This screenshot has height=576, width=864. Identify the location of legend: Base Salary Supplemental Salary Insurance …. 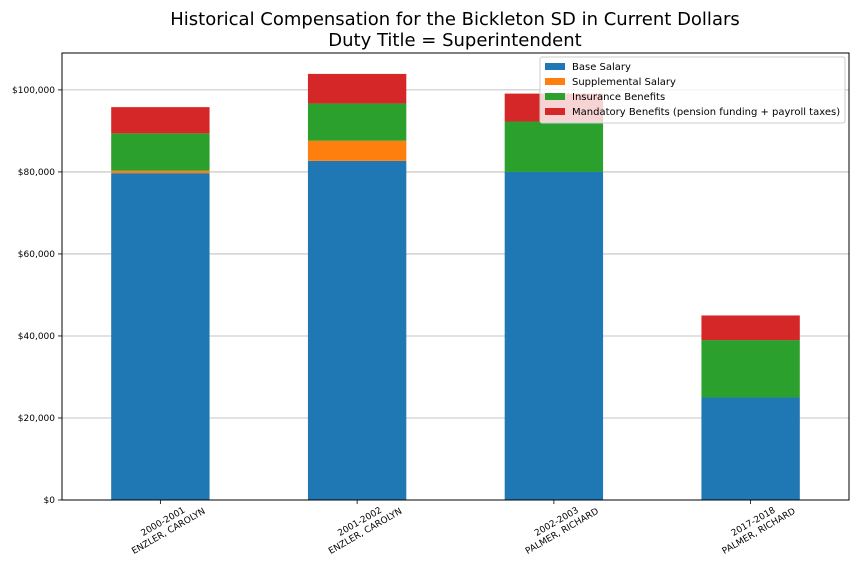
(692, 90).